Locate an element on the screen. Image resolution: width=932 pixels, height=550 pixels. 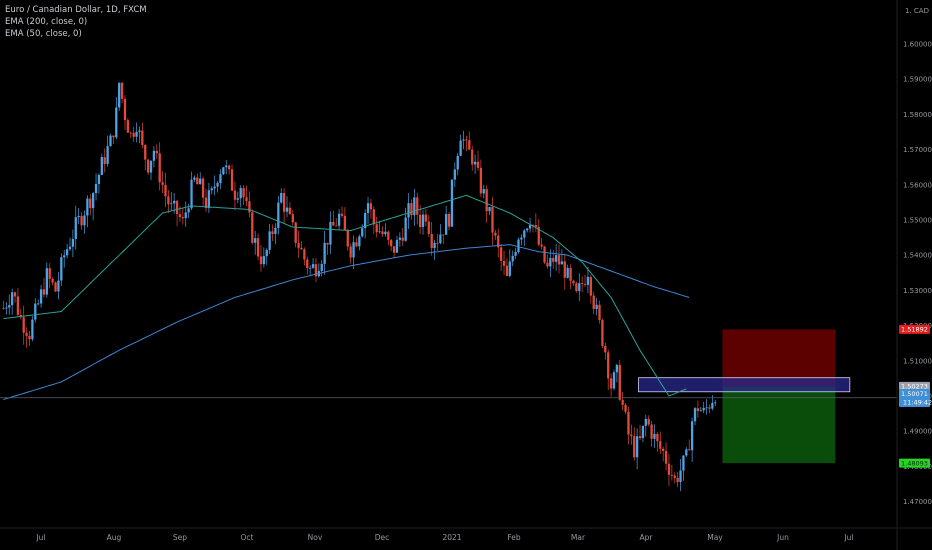
ema50-legend: EMA (50, close, 0) is located at coordinates (43, 34).